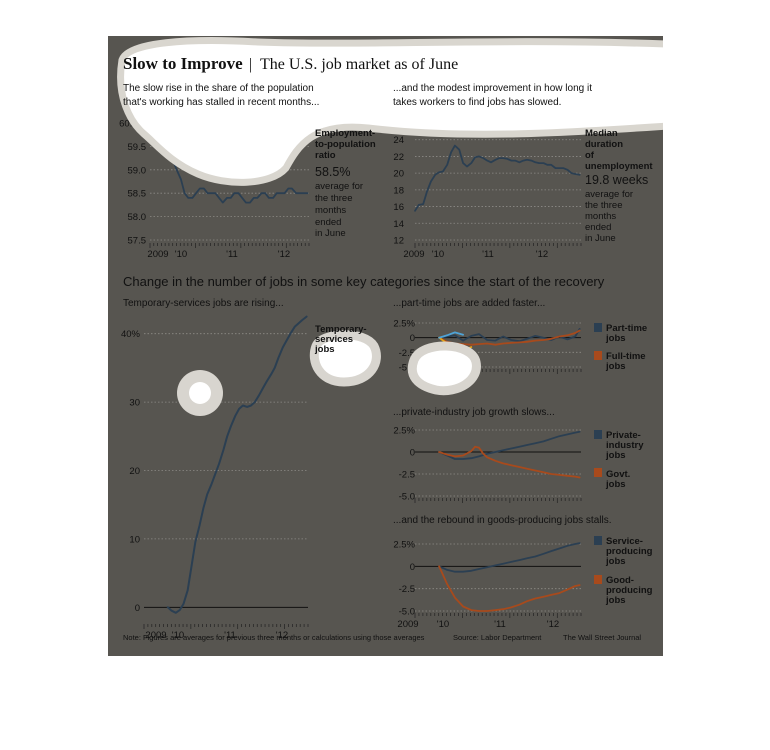 The image size is (770, 750). What do you see at coordinates (137, 241) in the screenshot?
I see `y-tick-label: 57.5` at bounding box center [137, 241].